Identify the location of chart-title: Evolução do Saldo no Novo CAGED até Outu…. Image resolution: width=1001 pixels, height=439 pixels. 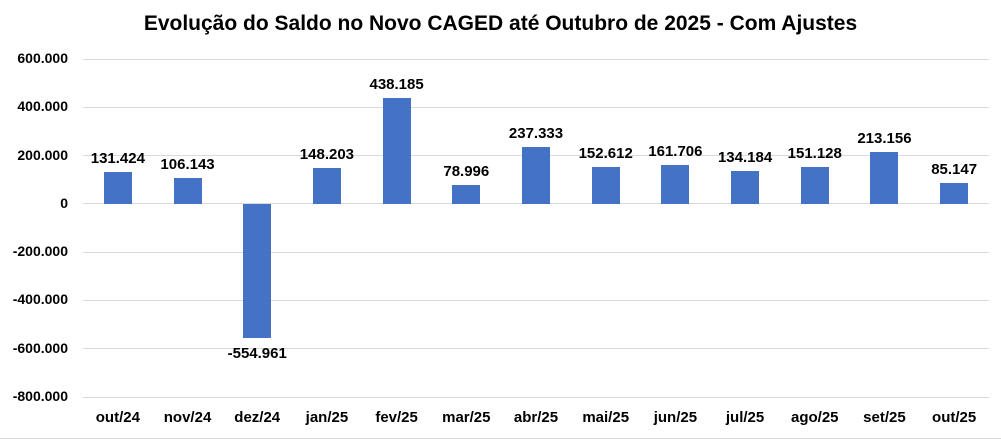
(500, 23).